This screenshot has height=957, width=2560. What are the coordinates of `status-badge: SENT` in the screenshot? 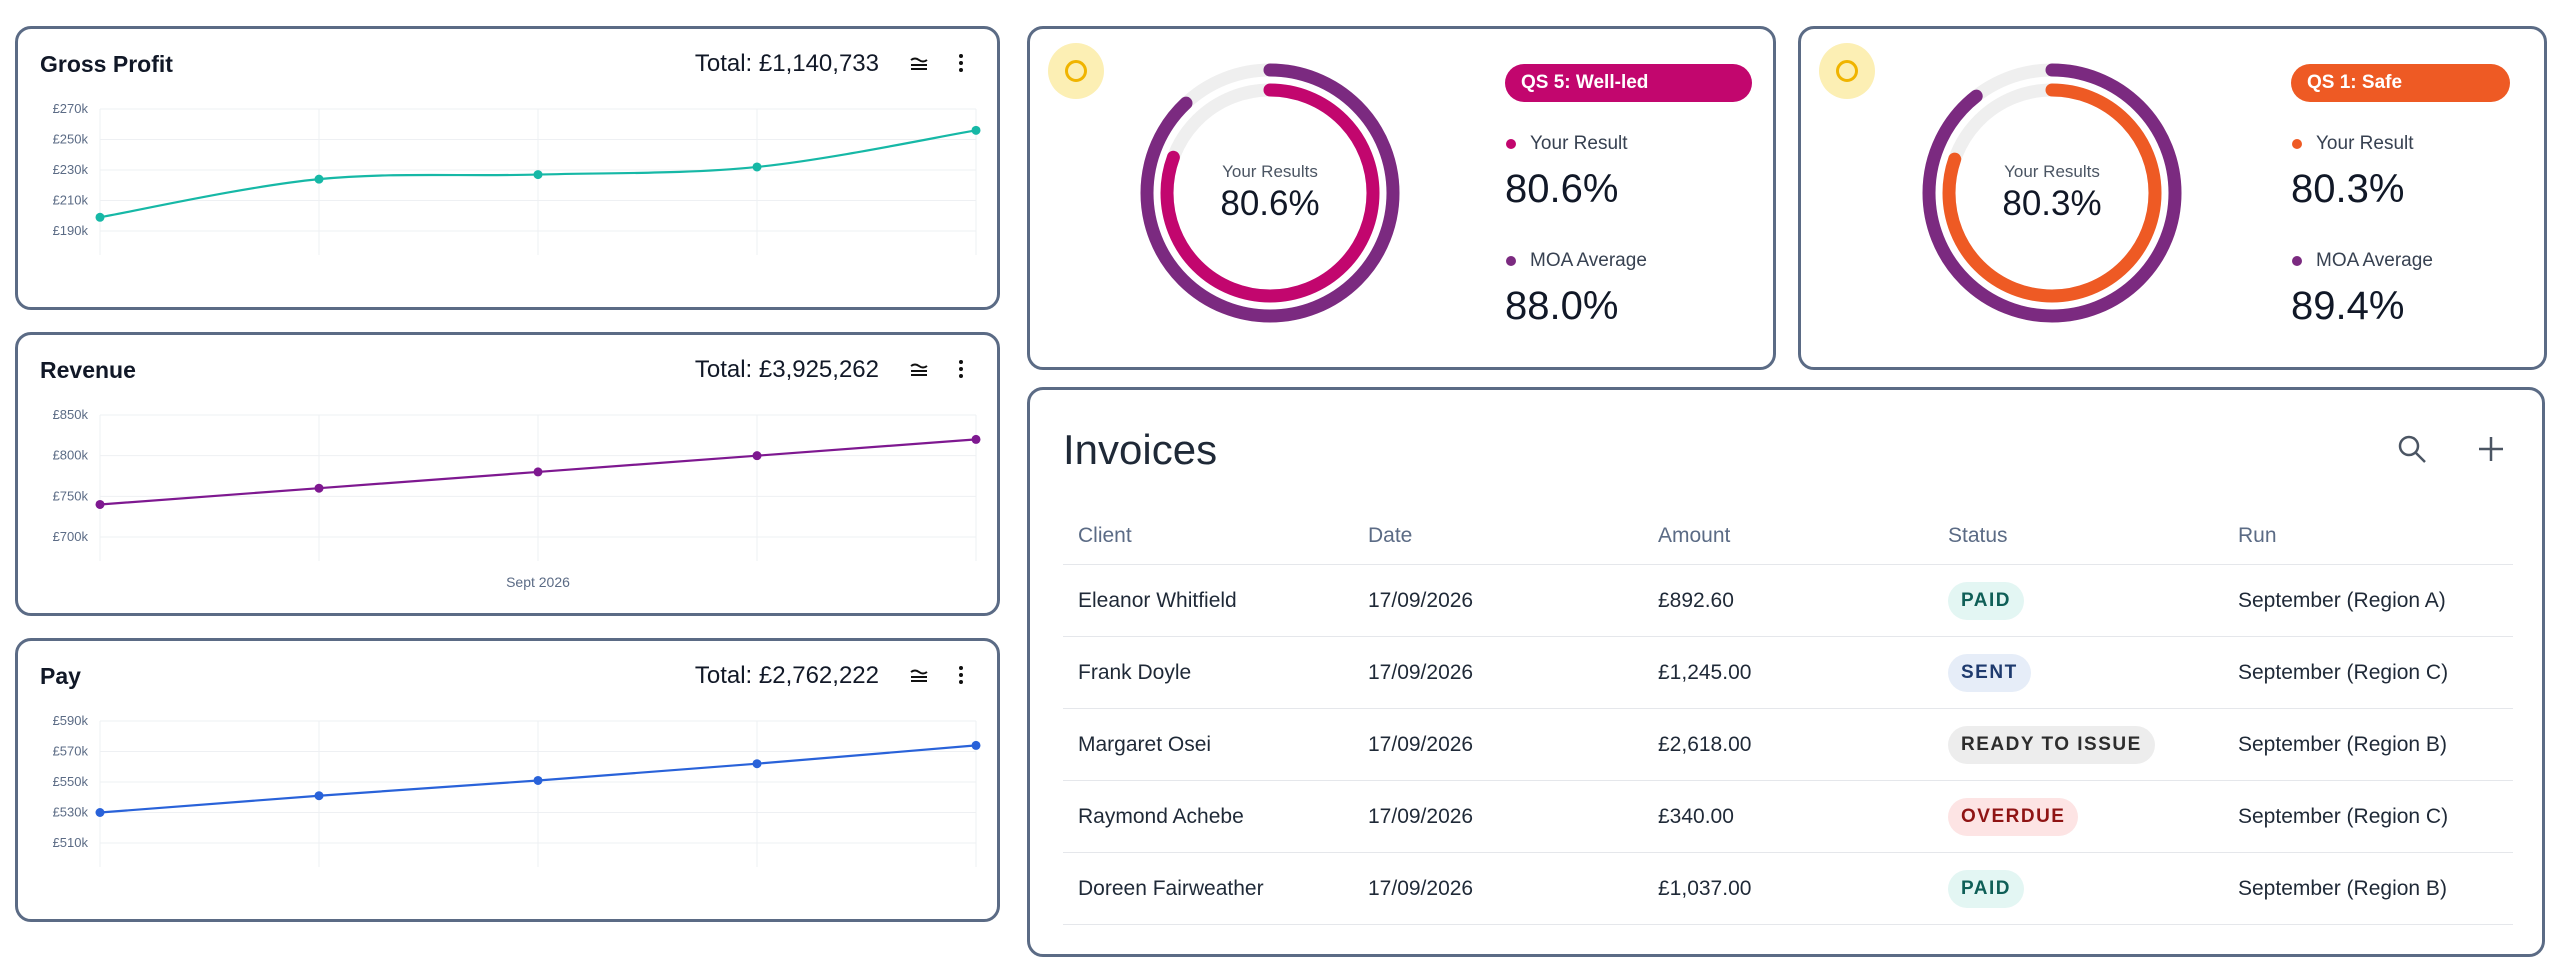 It's located at (1989, 672).